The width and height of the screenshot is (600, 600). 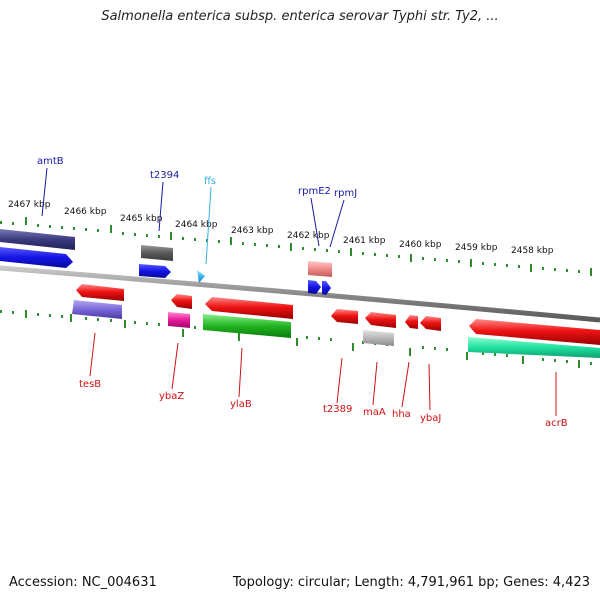 I want to click on gene-hha, so click(x=411, y=322).